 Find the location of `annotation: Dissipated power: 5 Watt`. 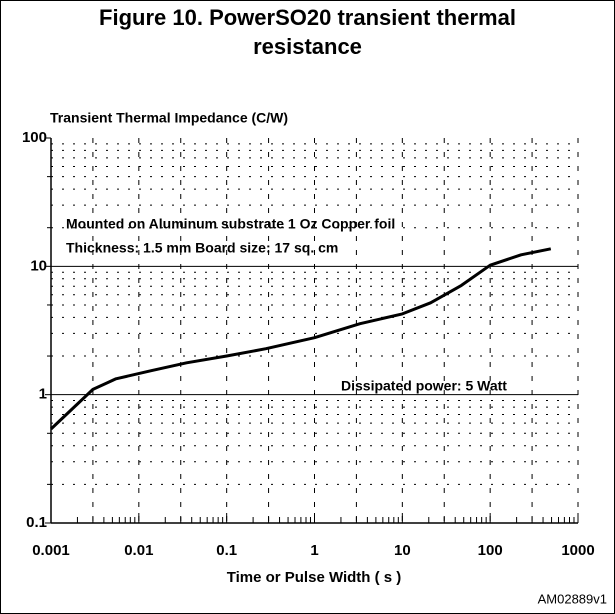

annotation: Dissipated power: 5 Watt is located at coordinates (424, 386).